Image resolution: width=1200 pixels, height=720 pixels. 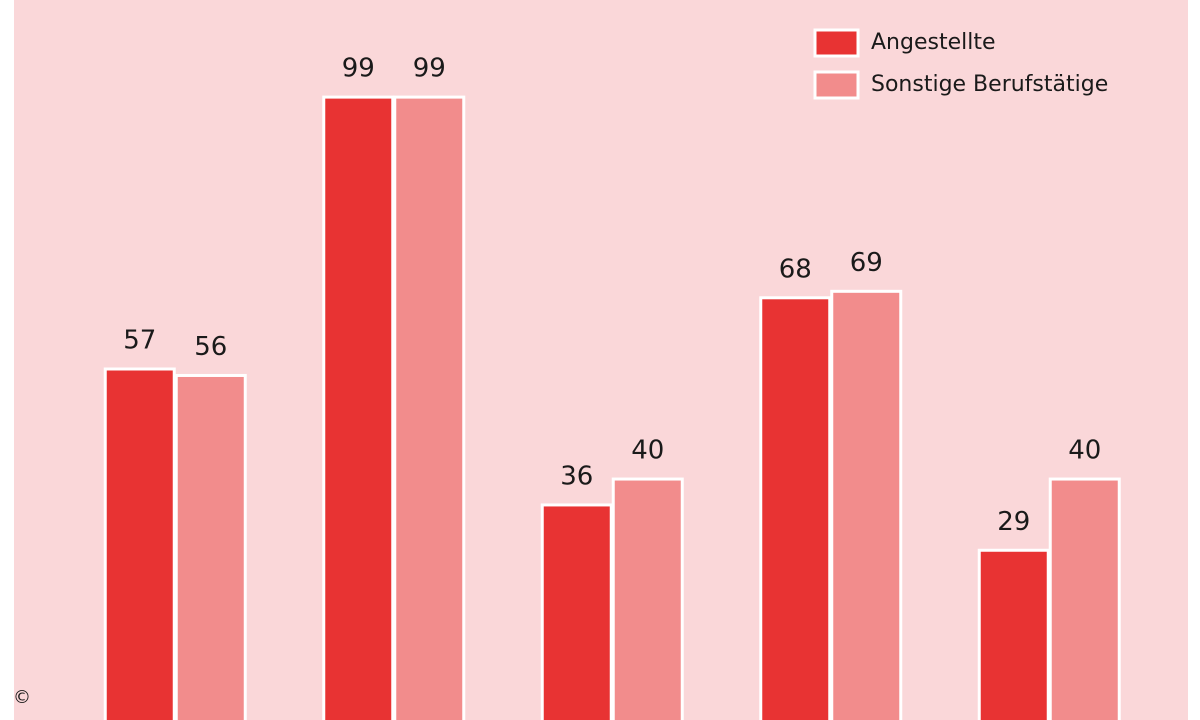 What do you see at coordinates (22, 697) in the screenshot?
I see `copyright: ©` at bounding box center [22, 697].